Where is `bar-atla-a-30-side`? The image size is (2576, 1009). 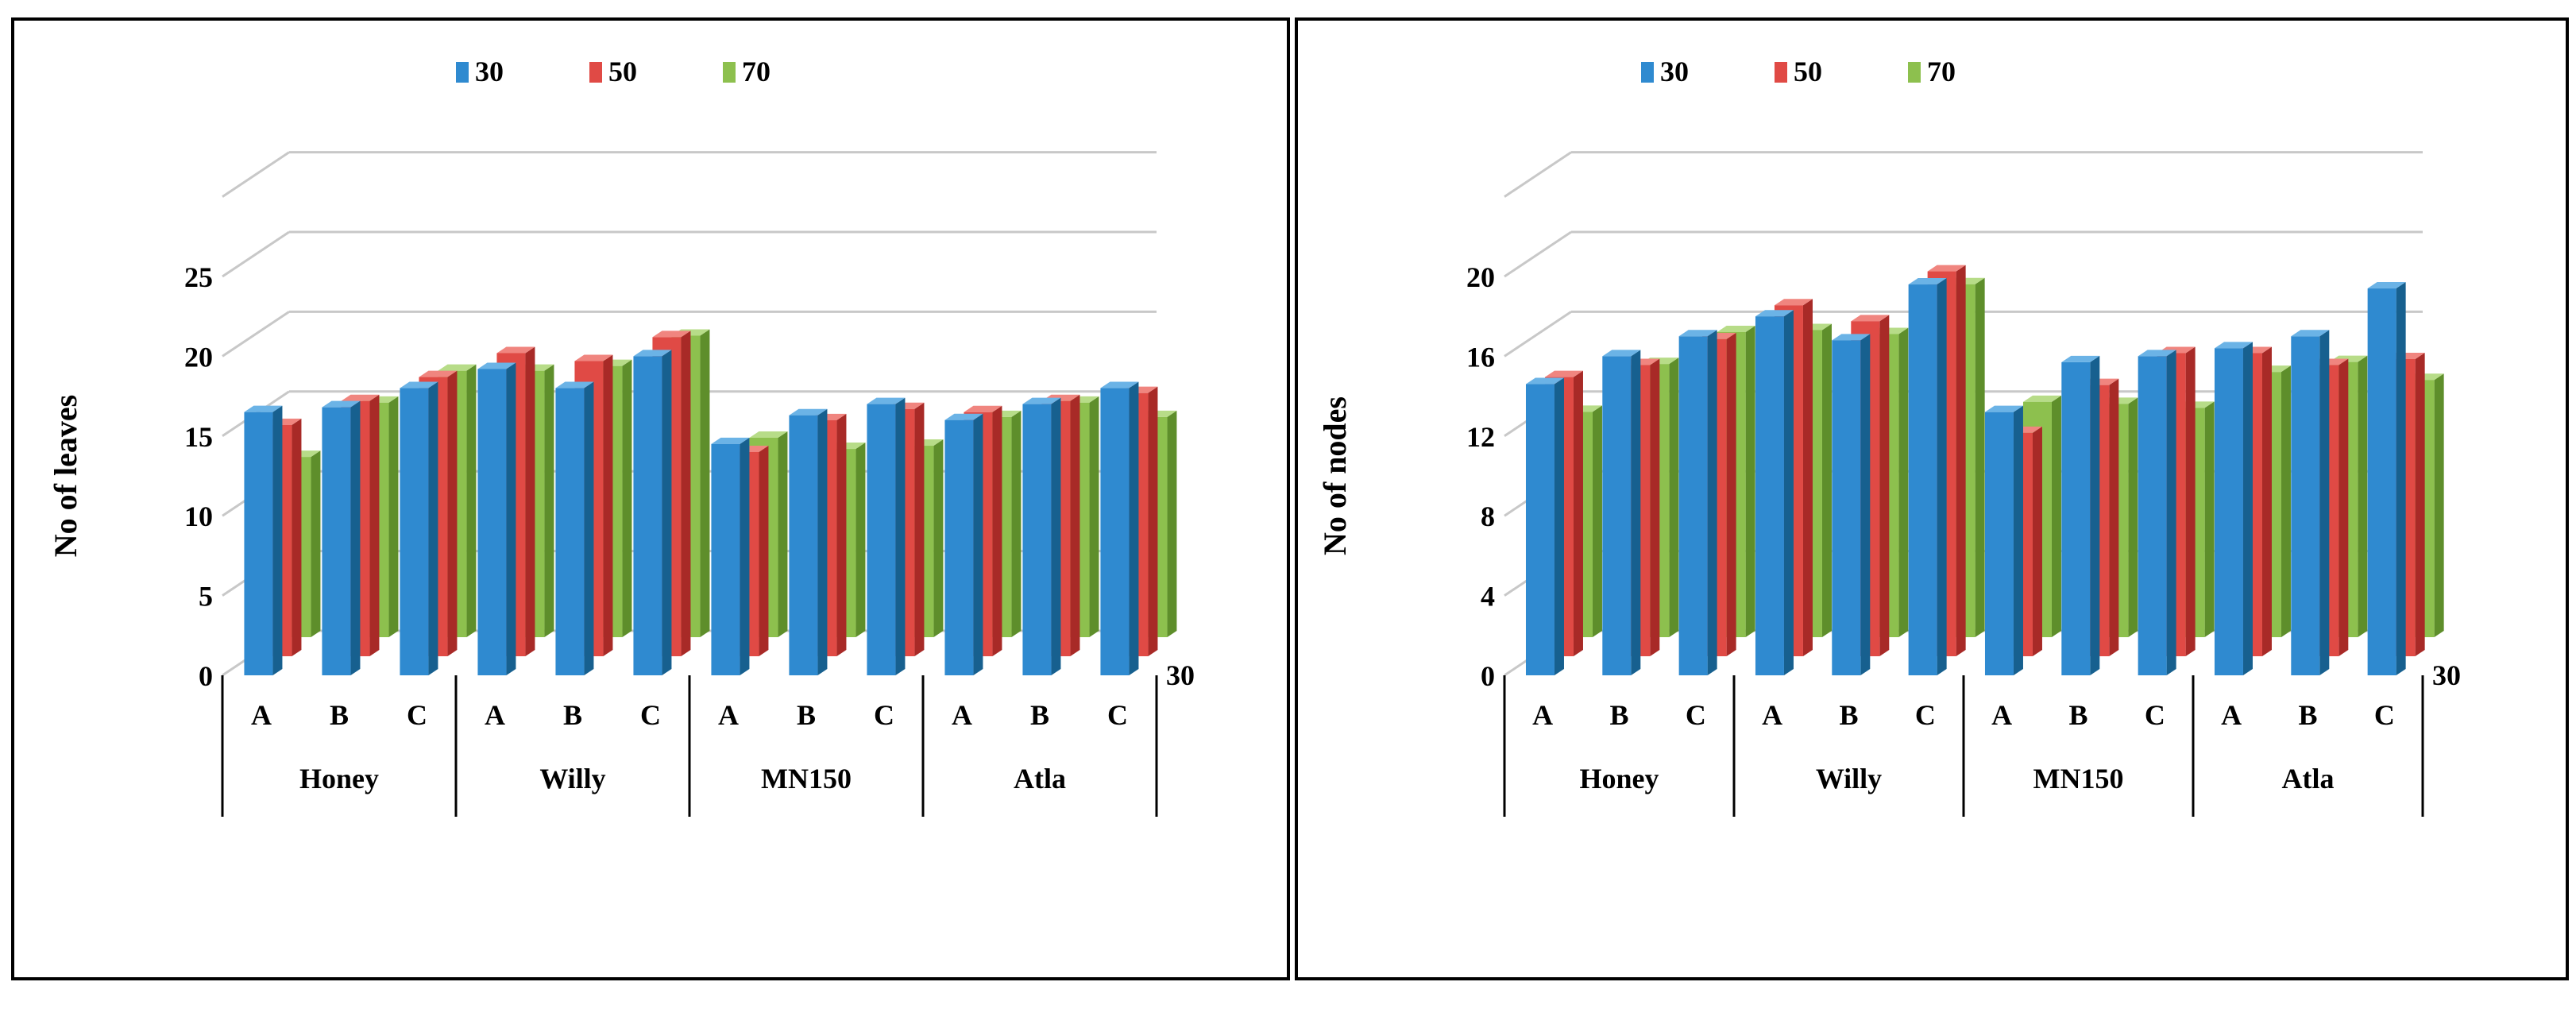 bar-atla-a-30-side is located at coordinates (2247, 509).